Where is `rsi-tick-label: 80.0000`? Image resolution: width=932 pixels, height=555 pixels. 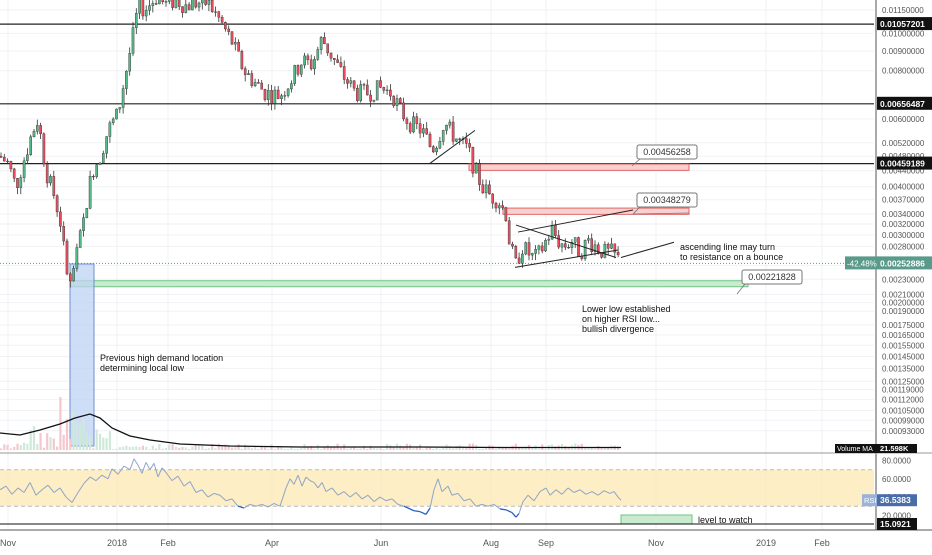
rsi-tick-label: 80.0000 is located at coordinates (896, 461).